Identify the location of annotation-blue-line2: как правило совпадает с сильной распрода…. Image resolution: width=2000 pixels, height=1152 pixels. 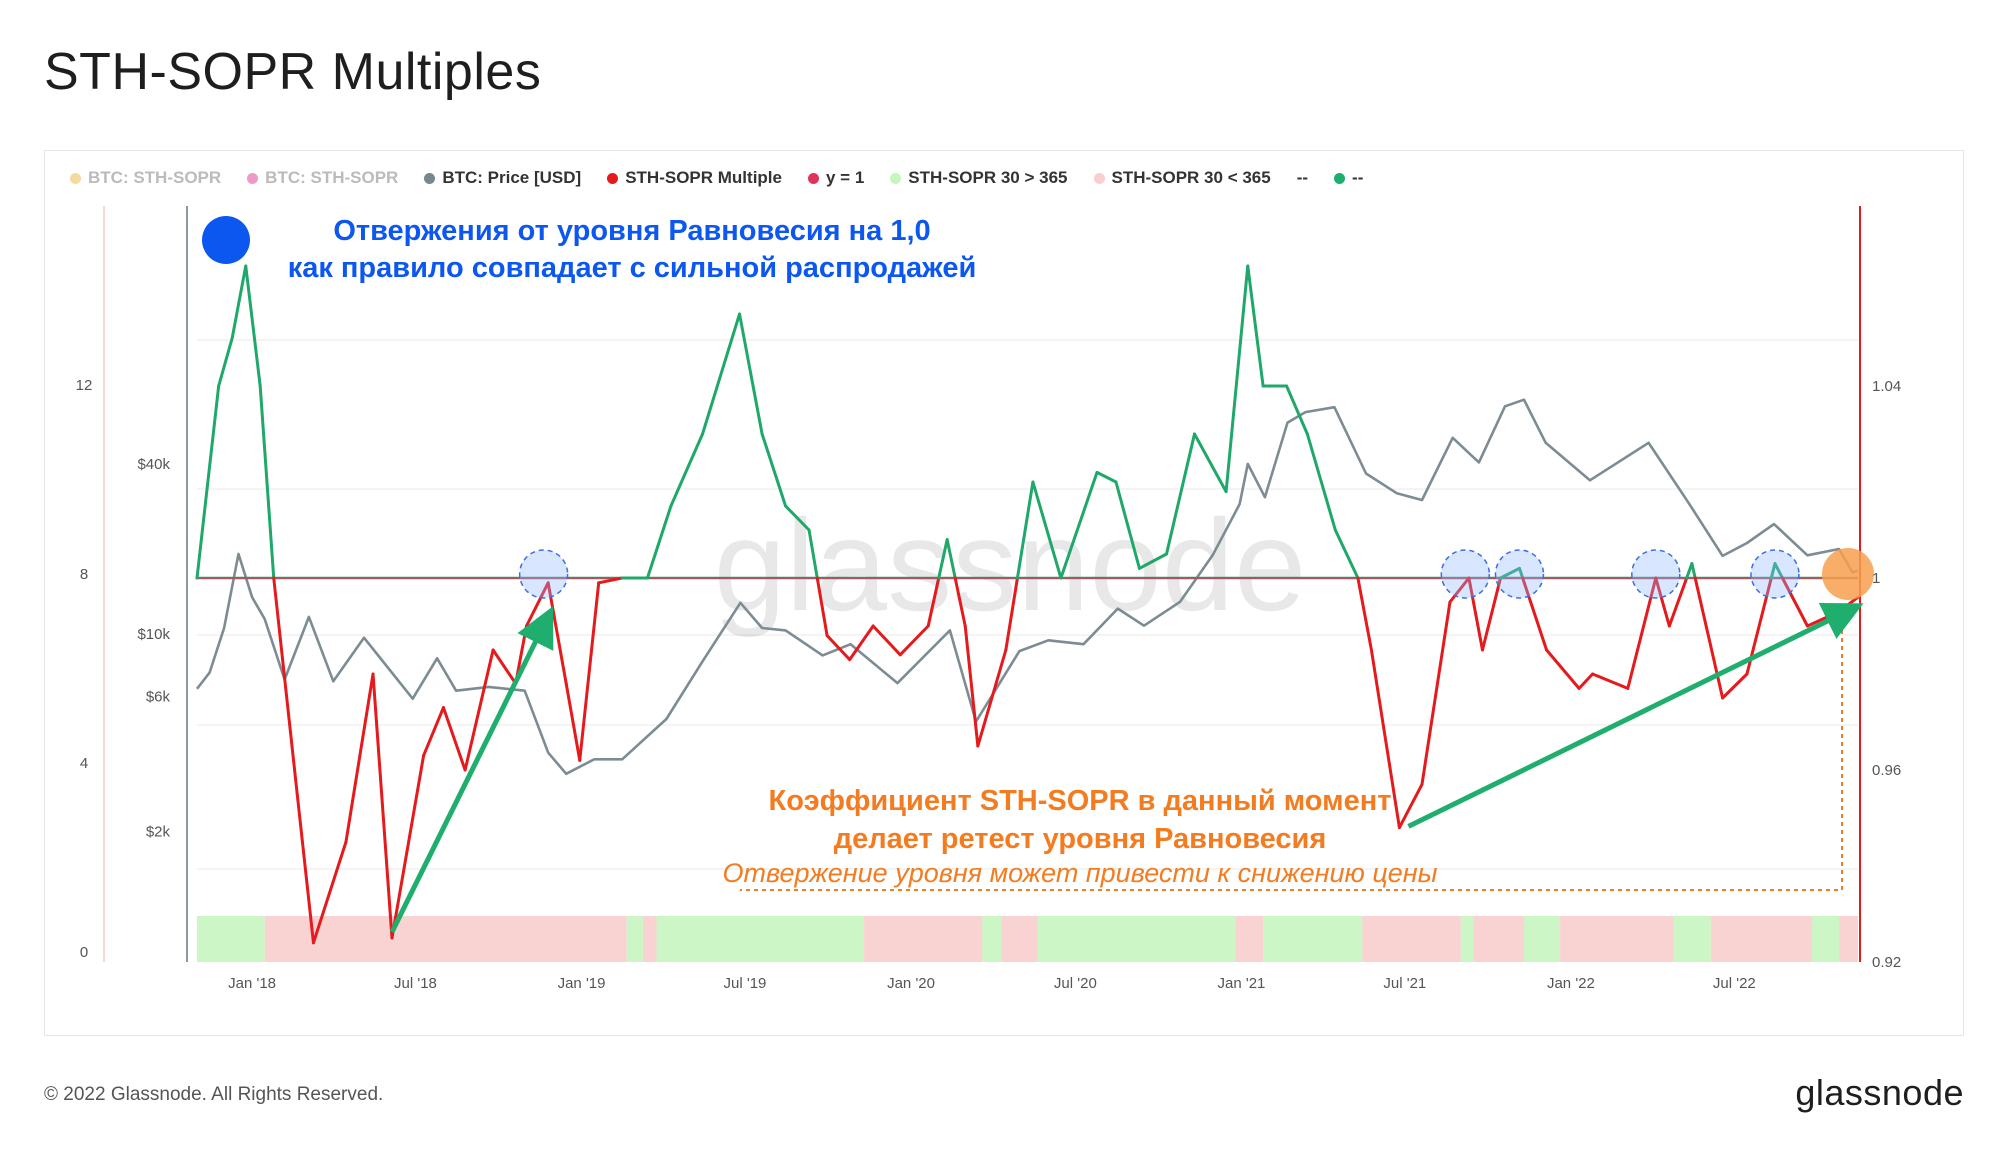
(632, 268).